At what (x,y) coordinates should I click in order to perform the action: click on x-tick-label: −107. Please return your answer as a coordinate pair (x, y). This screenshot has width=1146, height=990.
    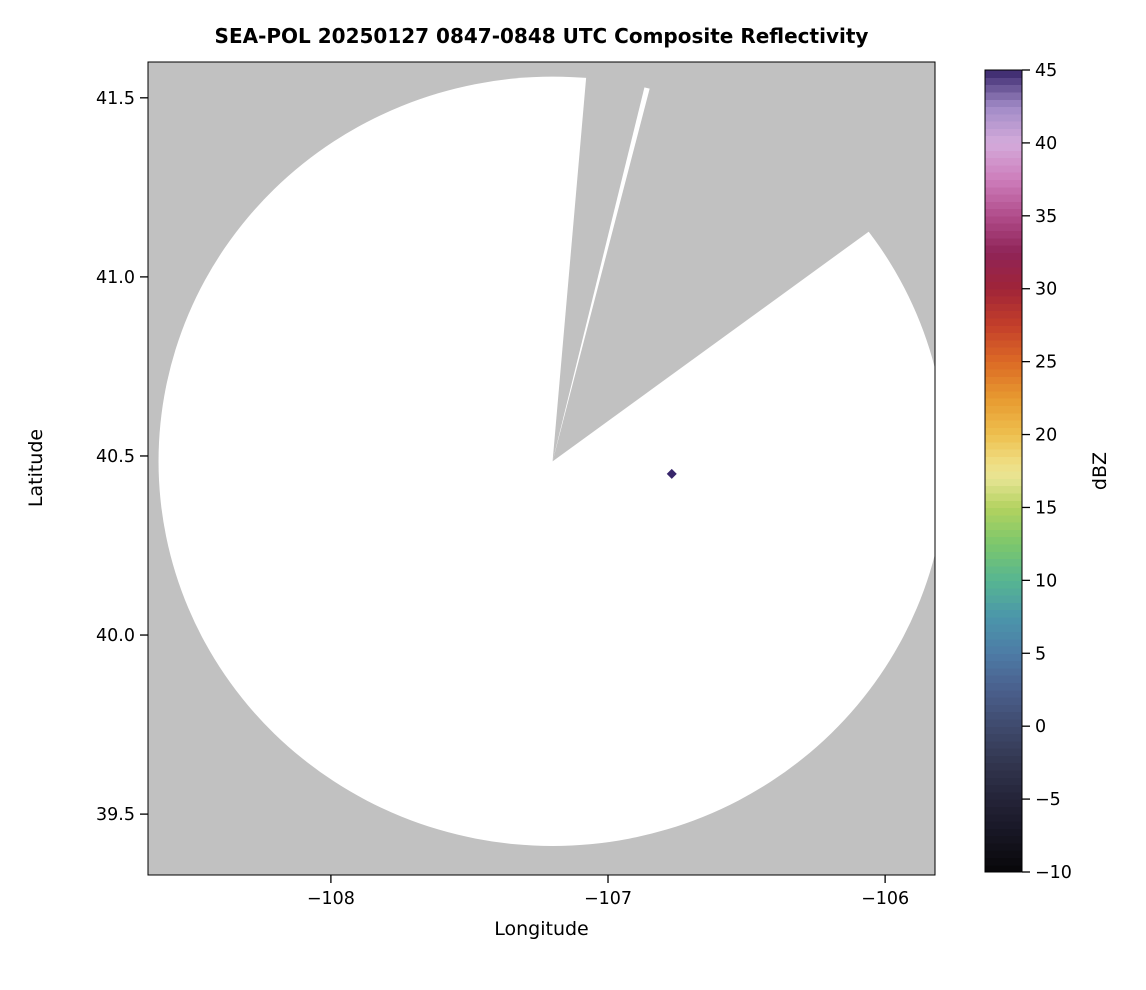
    Looking at the image, I should click on (608, 899).